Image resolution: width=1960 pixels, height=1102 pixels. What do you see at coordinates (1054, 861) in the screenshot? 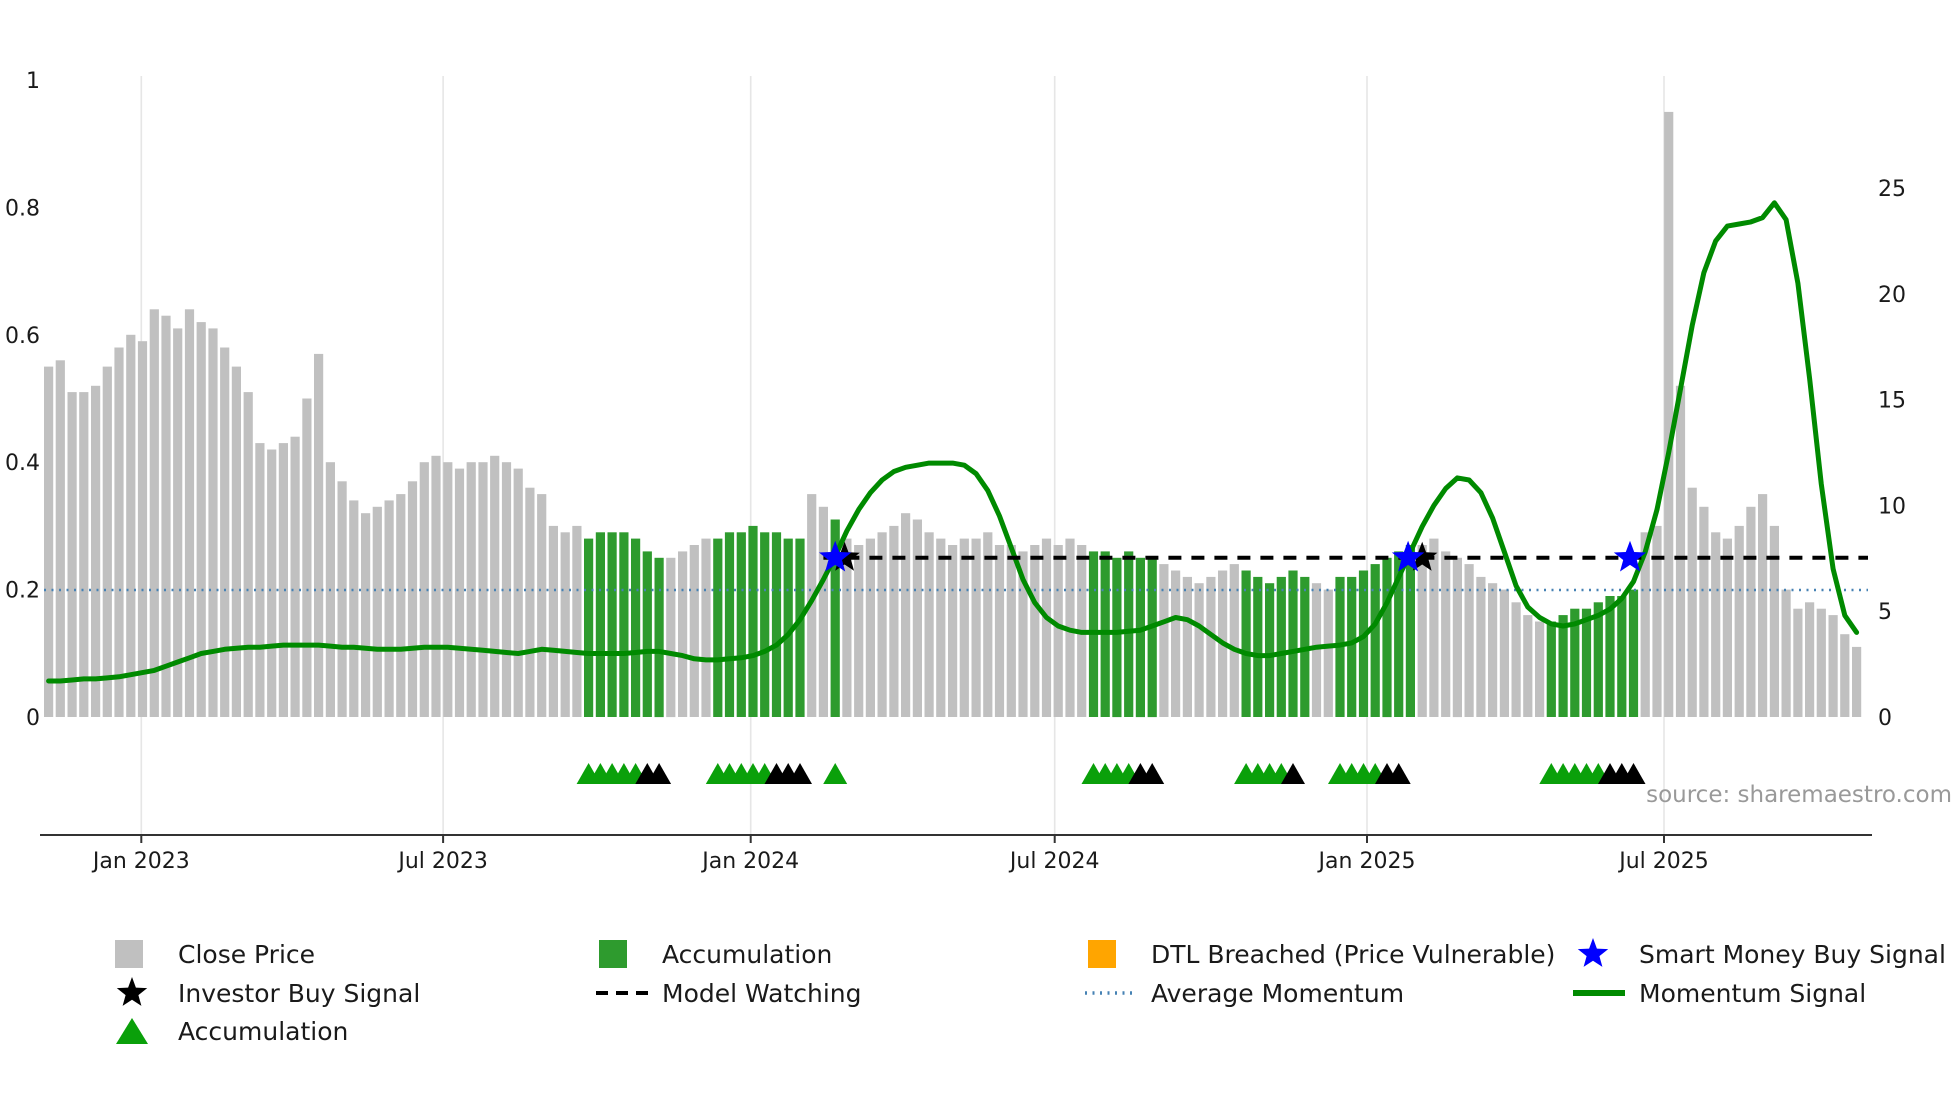
I see `x-tick-label: Jul 2024` at bounding box center [1054, 861].